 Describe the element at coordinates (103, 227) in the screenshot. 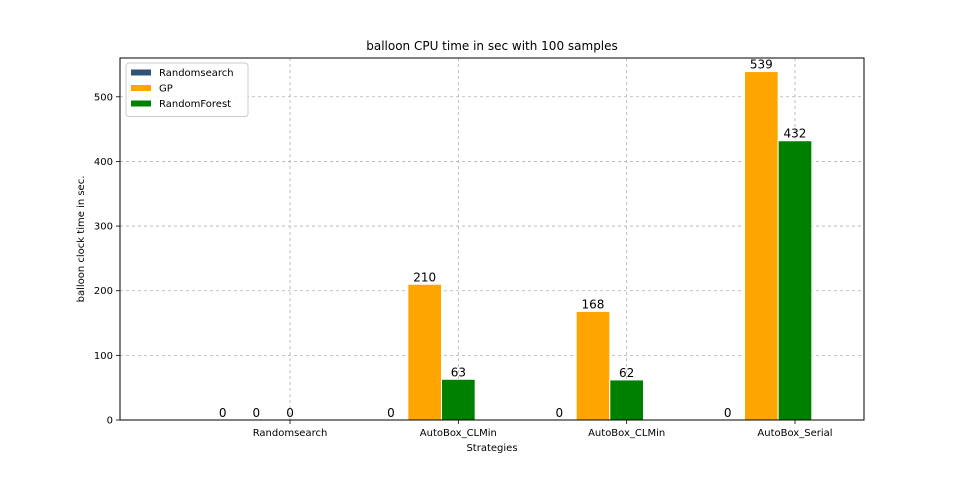

I see `y-tick-label: 300` at that location.